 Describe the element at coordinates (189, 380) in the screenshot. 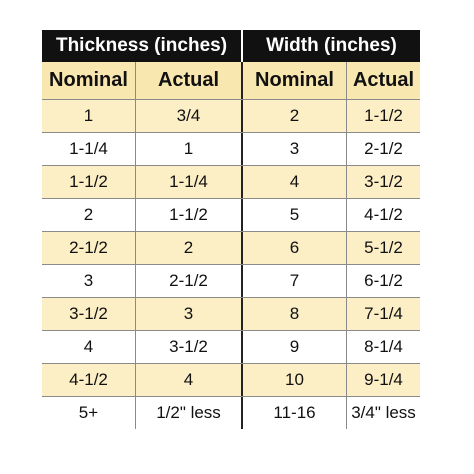

I see `thickness-actual-cell: 4` at that location.